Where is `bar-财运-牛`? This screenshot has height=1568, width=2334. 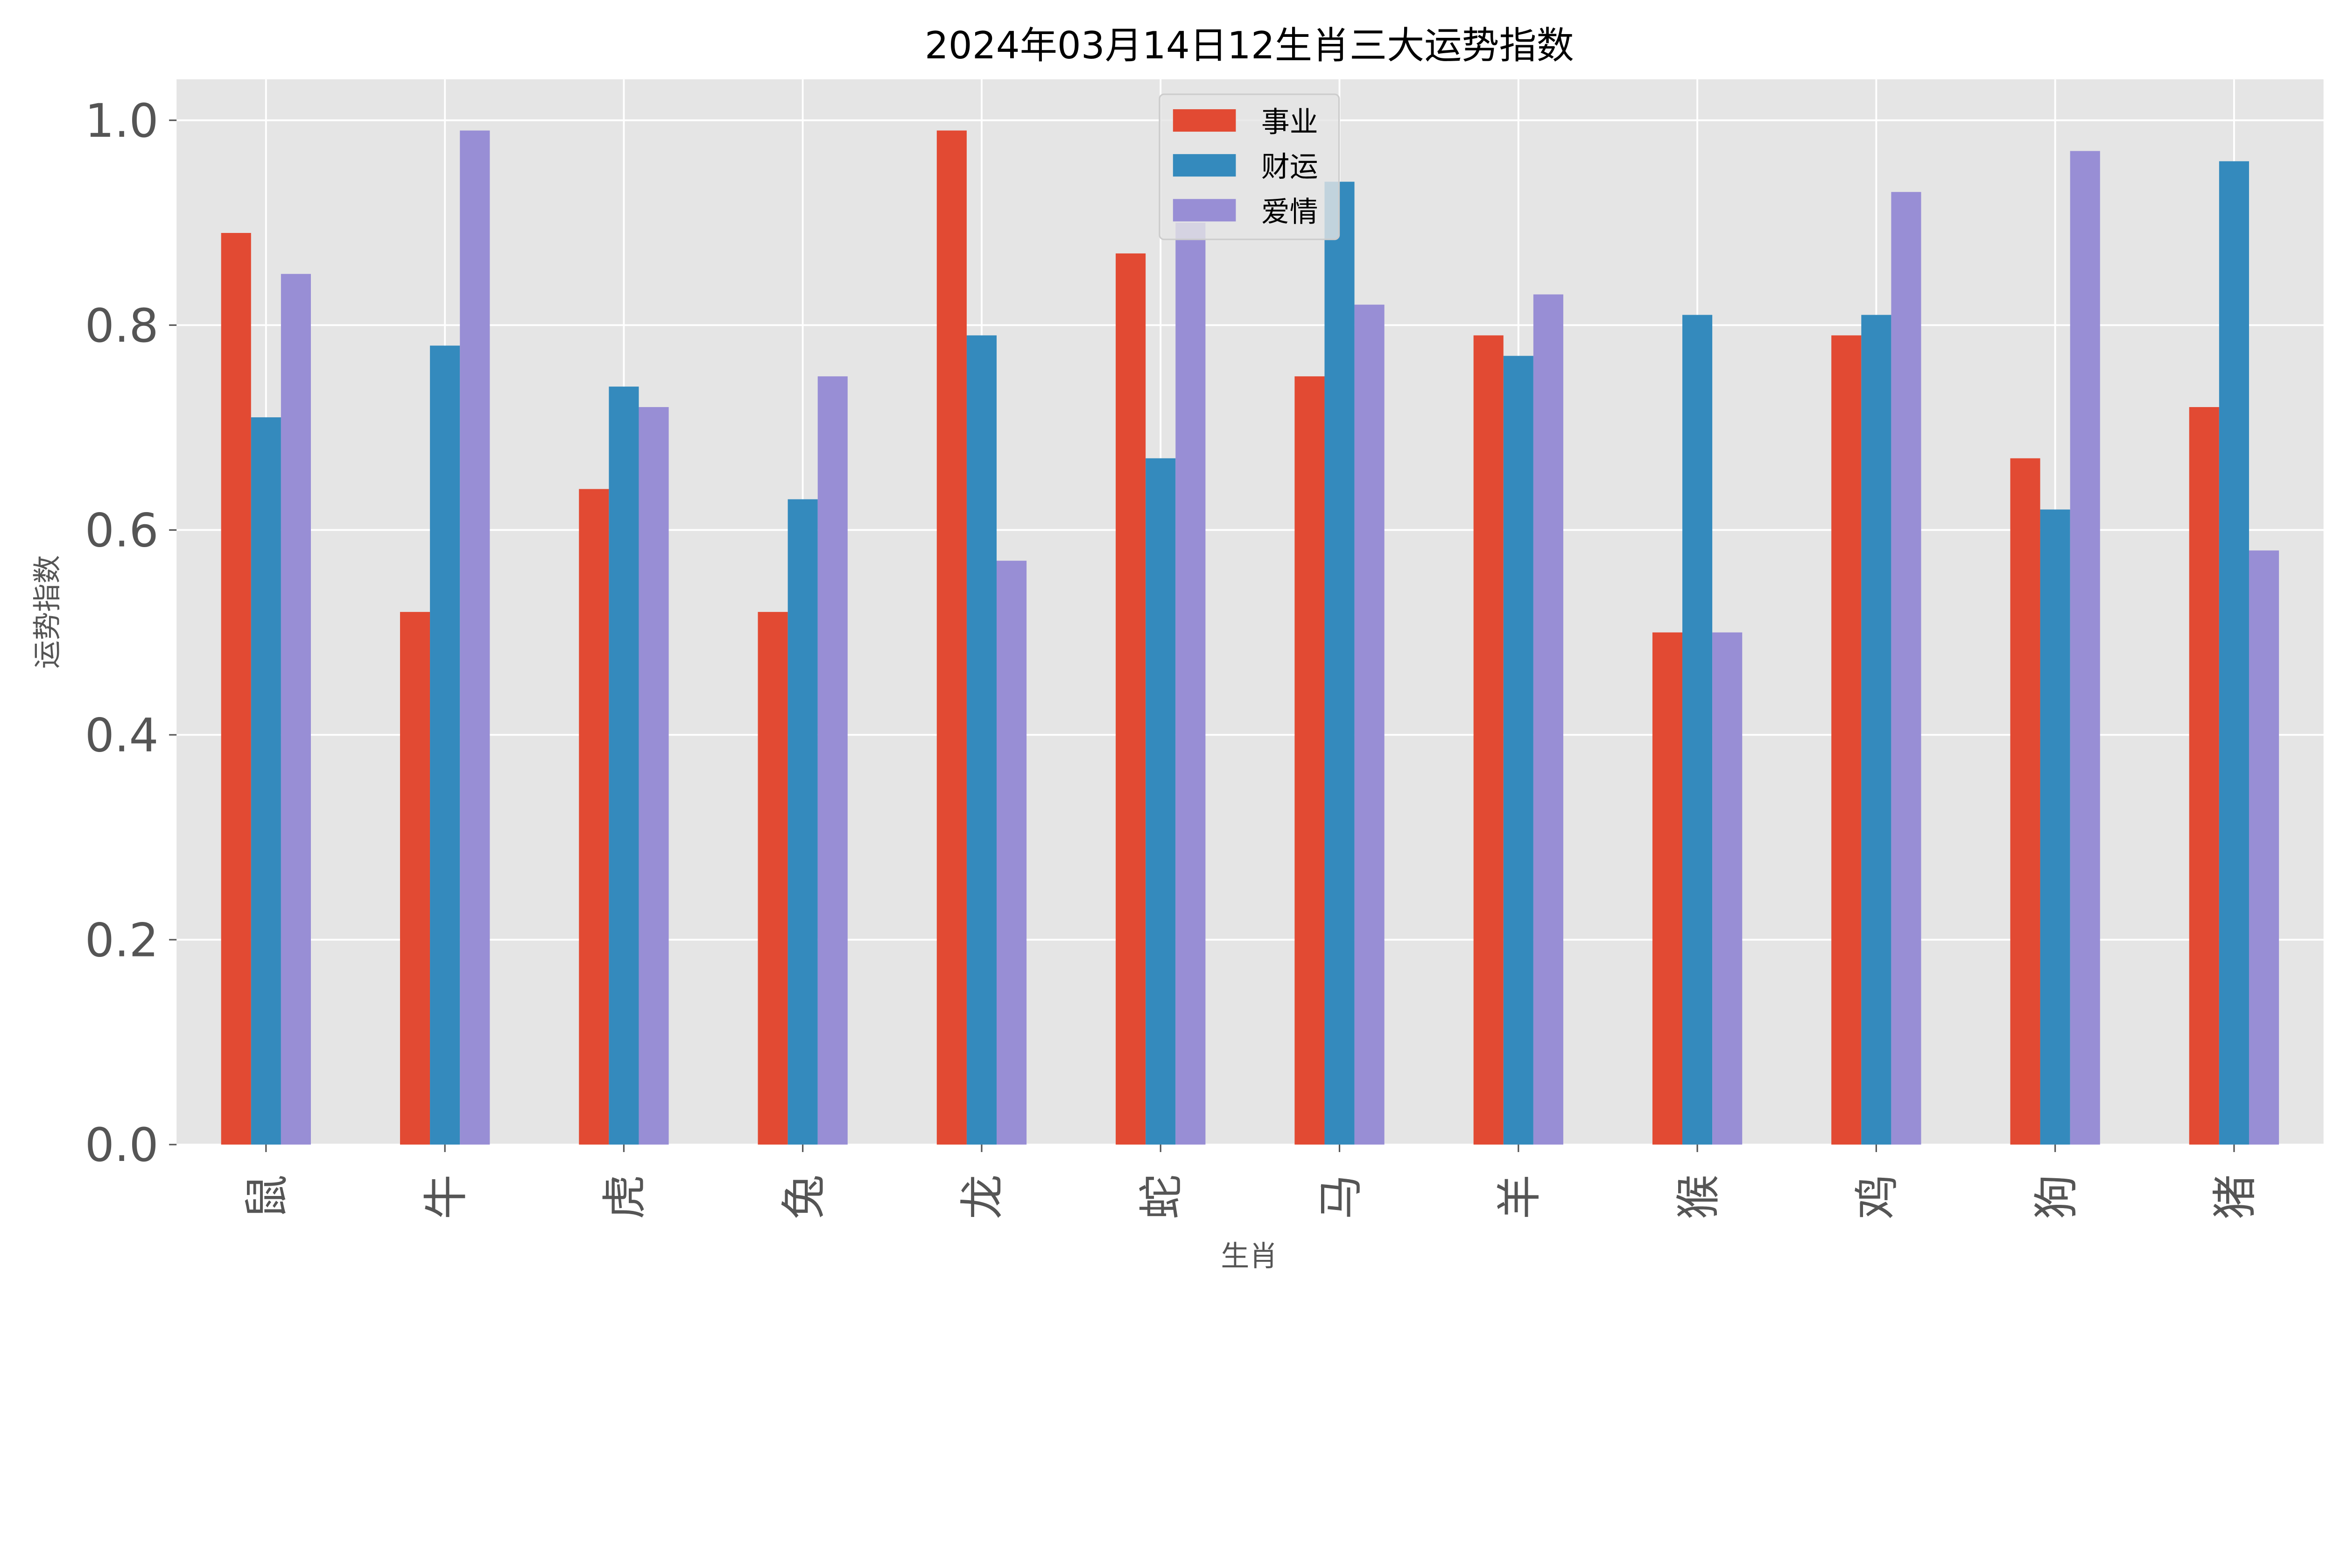
bar-财运-牛 is located at coordinates (445, 745).